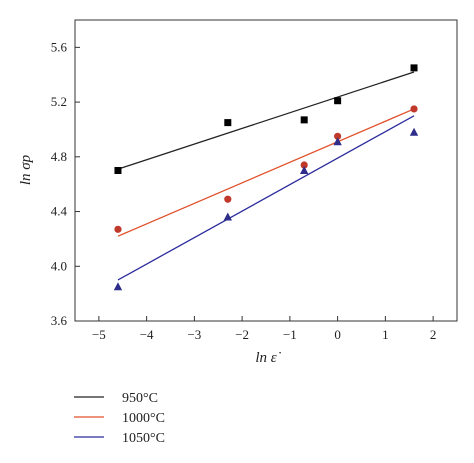 Image resolution: width=474 pixels, height=463 pixels. What do you see at coordinates (119, 418) in the screenshot?
I see `legend: 950°C 1000°C 1050°C` at bounding box center [119, 418].